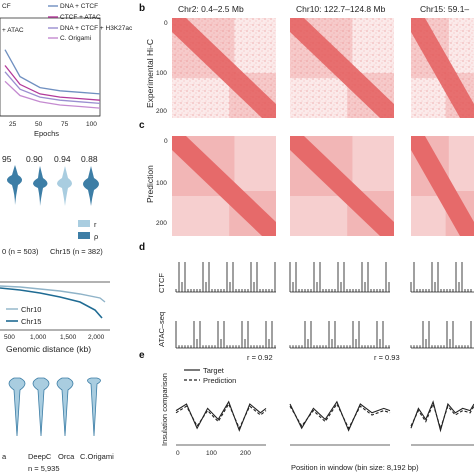 This screenshot has width=474, height=474. Describe the element at coordinates (324, 305) in the screenshot. I see `signal-tracks` at that location.